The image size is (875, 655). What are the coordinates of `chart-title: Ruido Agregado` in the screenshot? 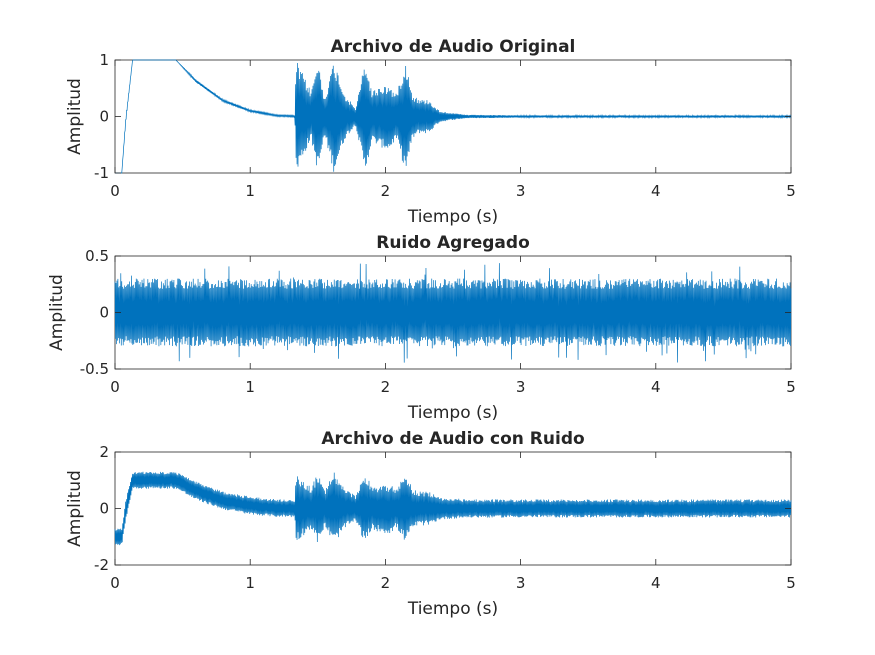 It's located at (453, 243).